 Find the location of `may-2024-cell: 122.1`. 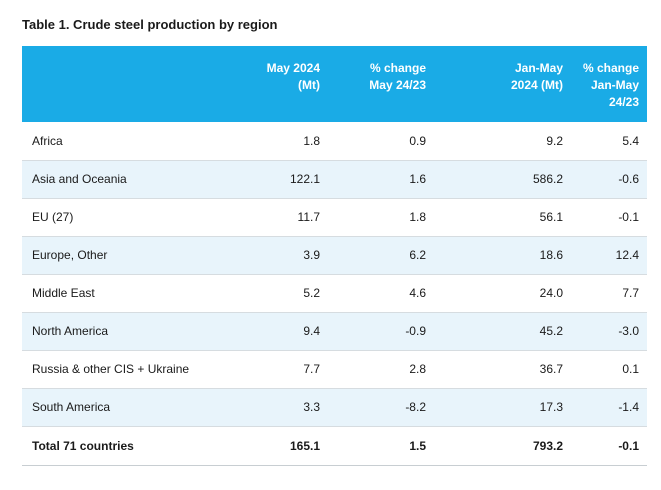

may-2024-cell: 122.1 is located at coordinates (304, 179).